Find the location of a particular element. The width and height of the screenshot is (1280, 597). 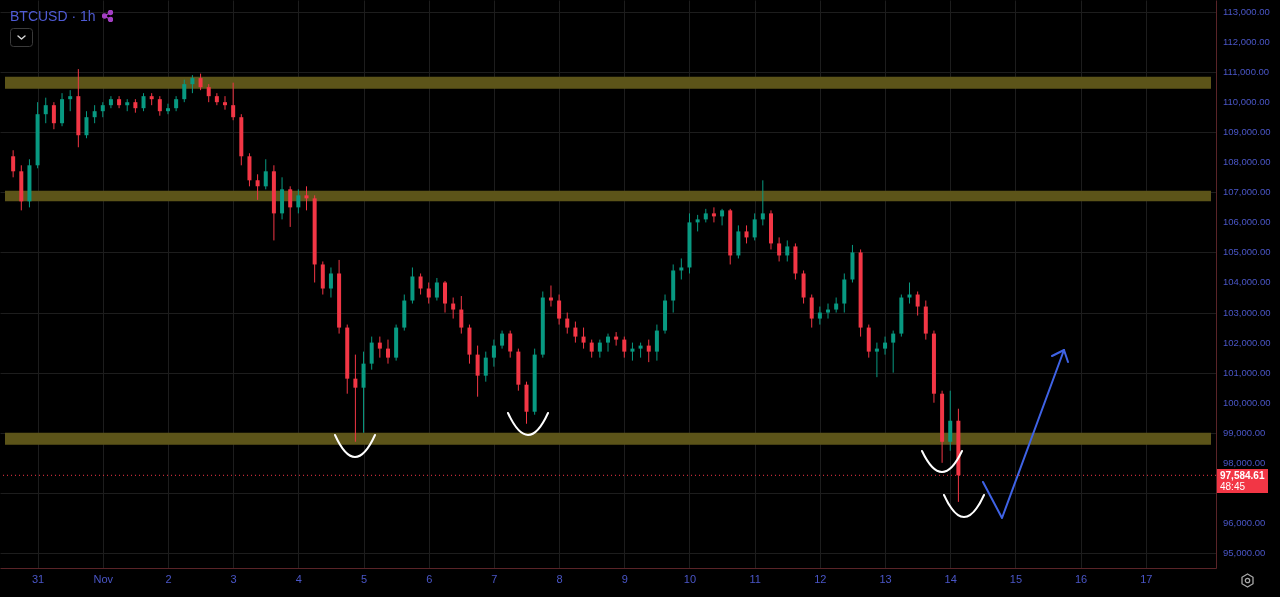

x-tick-label: 15 is located at coordinates (1016, 578).